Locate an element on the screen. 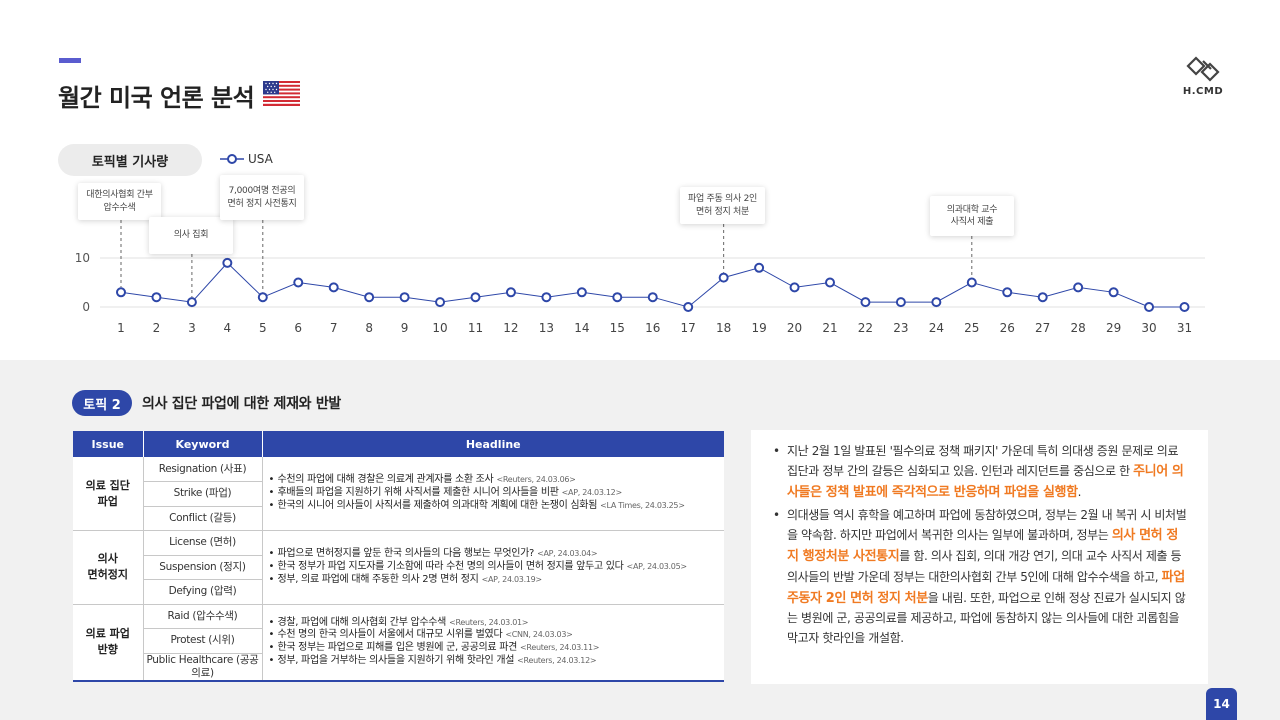 Image resolution: width=1280 pixels, height=720 pixels. x-tick-label: 10 is located at coordinates (439, 328).